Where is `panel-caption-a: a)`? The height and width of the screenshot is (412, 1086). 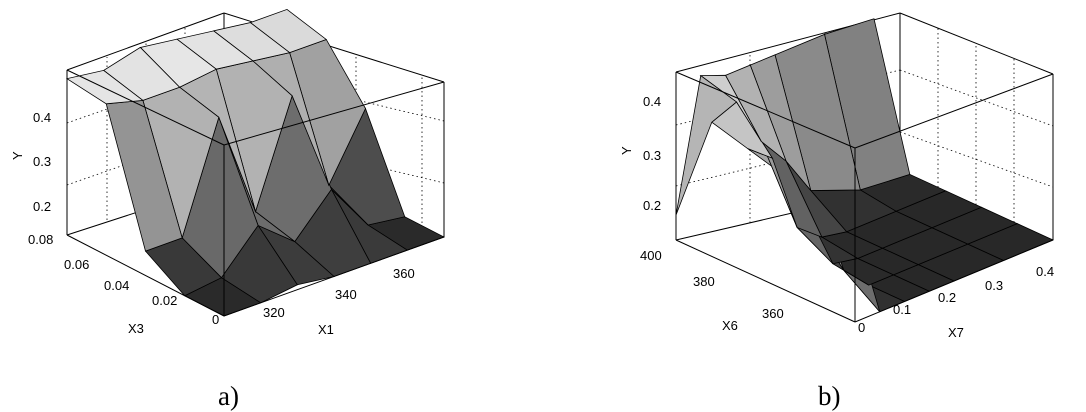
panel-caption-a: a) is located at coordinates (228, 396).